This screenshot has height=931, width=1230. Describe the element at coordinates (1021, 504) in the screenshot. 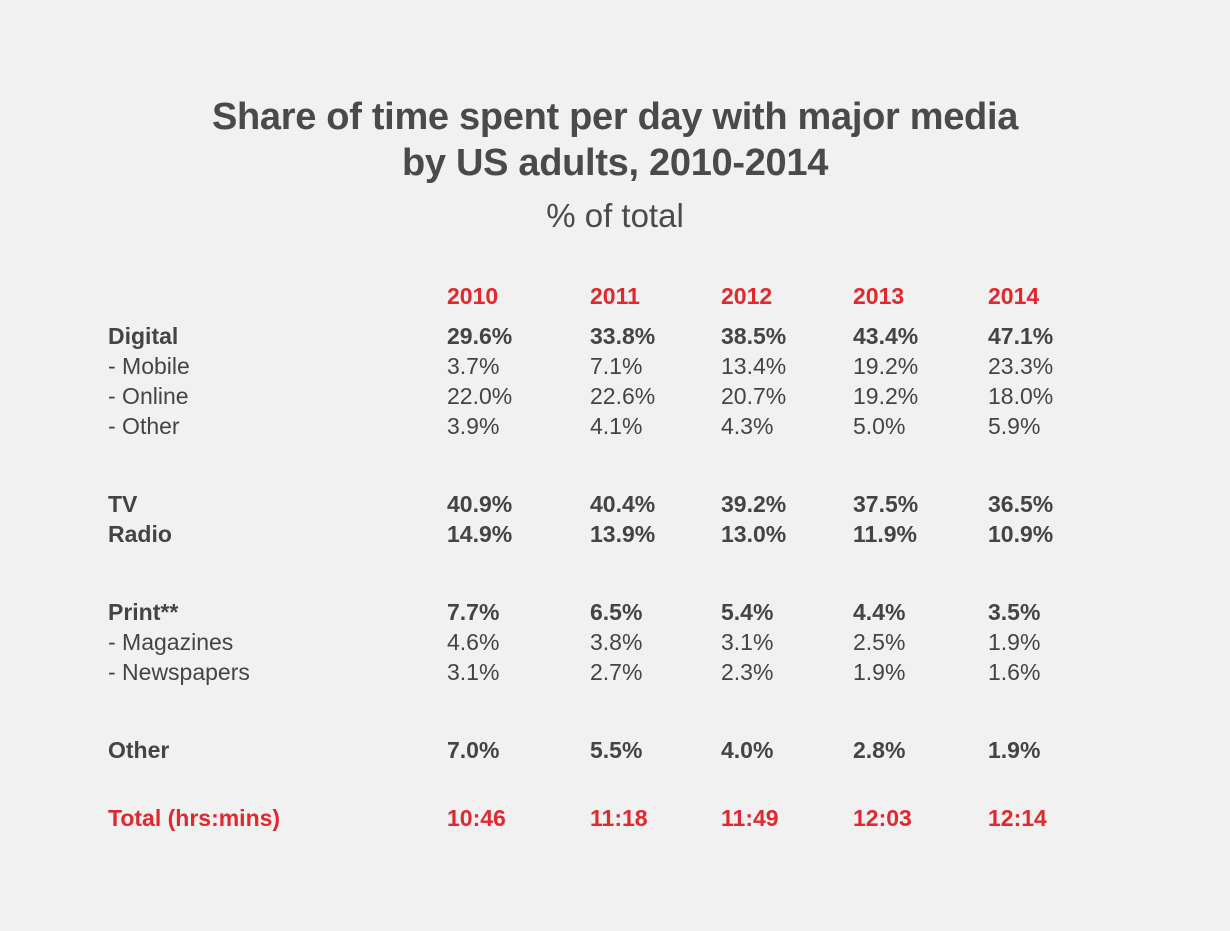

I see `cell-tv-2014: 36.5%` at that location.